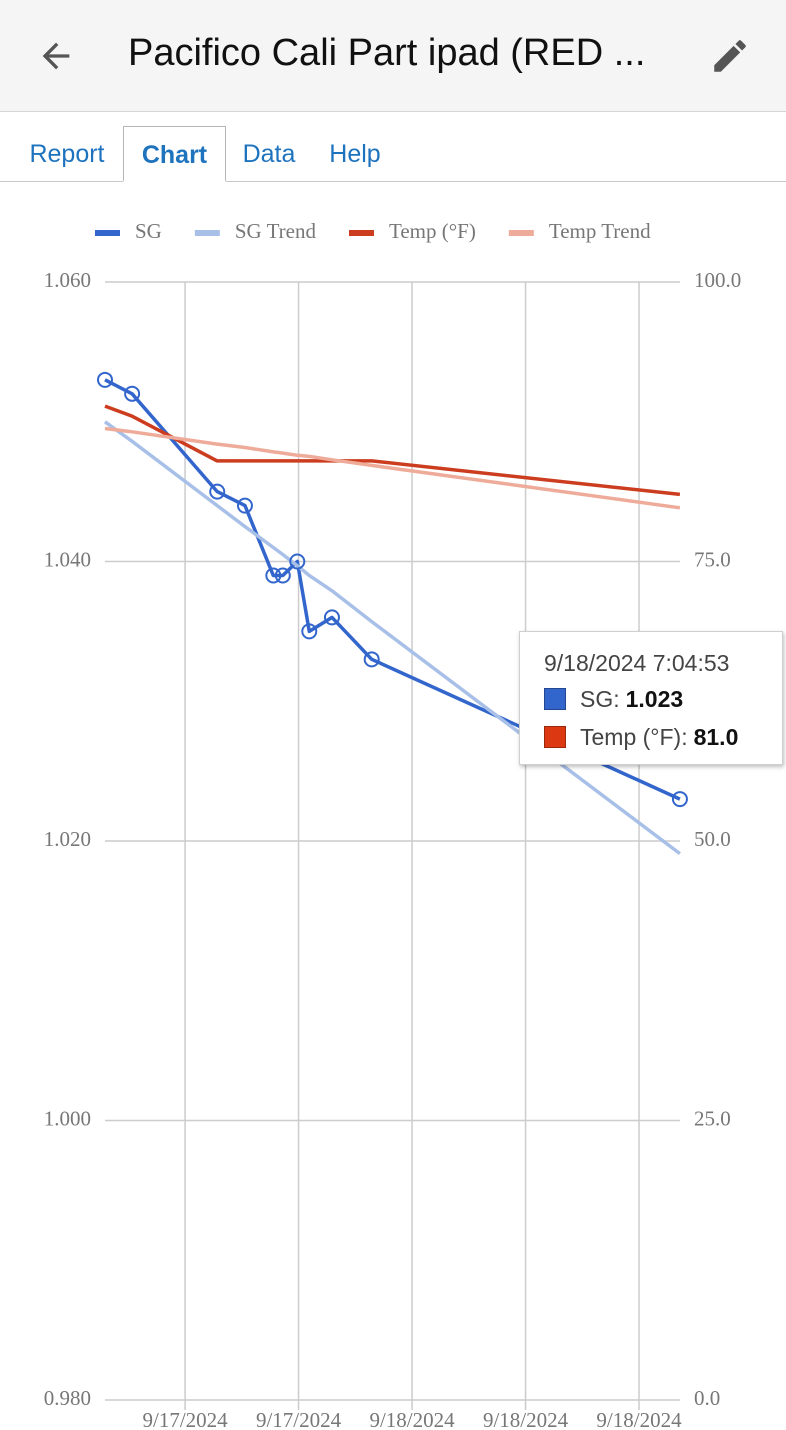 The width and height of the screenshot is (786, 1430). What do you see at coordinates (600, 231) in the screenshot?
I see `legend-label: Temp Trend` at bounding box center [600, 231].